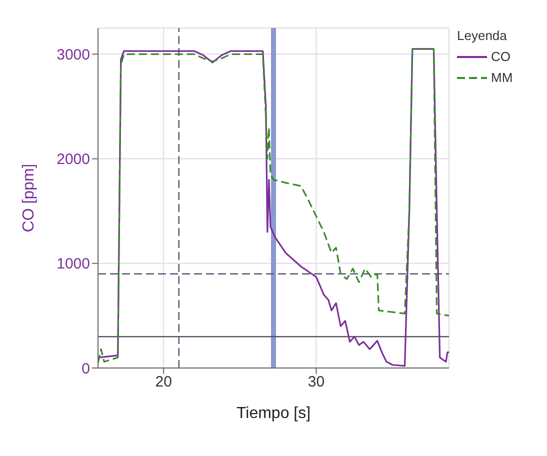 The image size is (547, 456). I want to click on x-tick-label: 30, so click(316, 382).